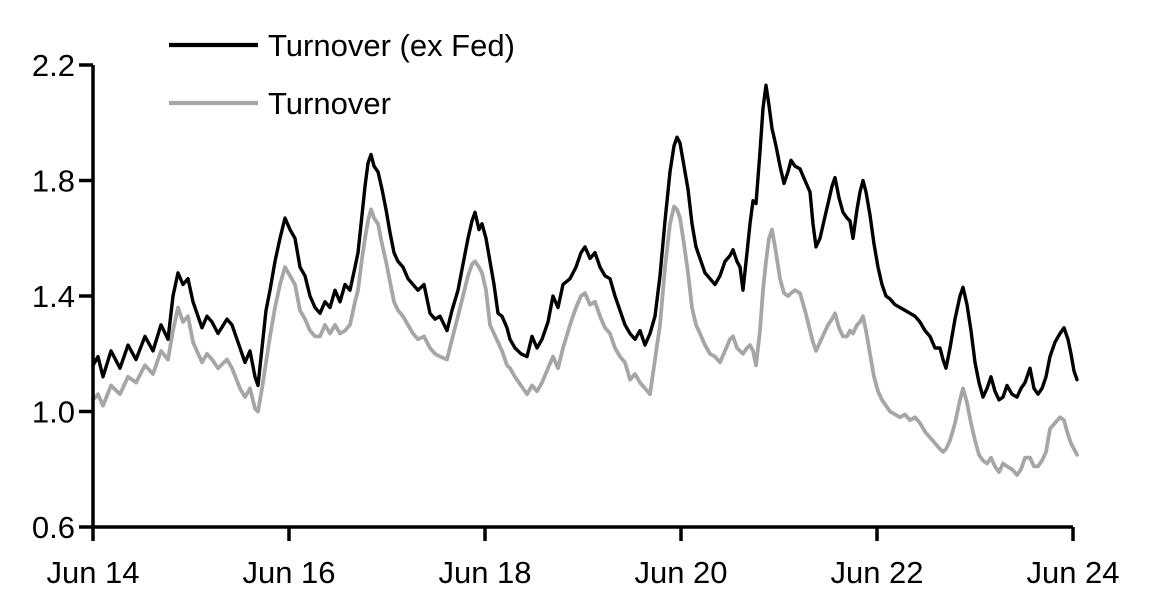 This screenshot has width=1152, height=602. I want to click on y-tick-label: 1.4, so click(53, 296).